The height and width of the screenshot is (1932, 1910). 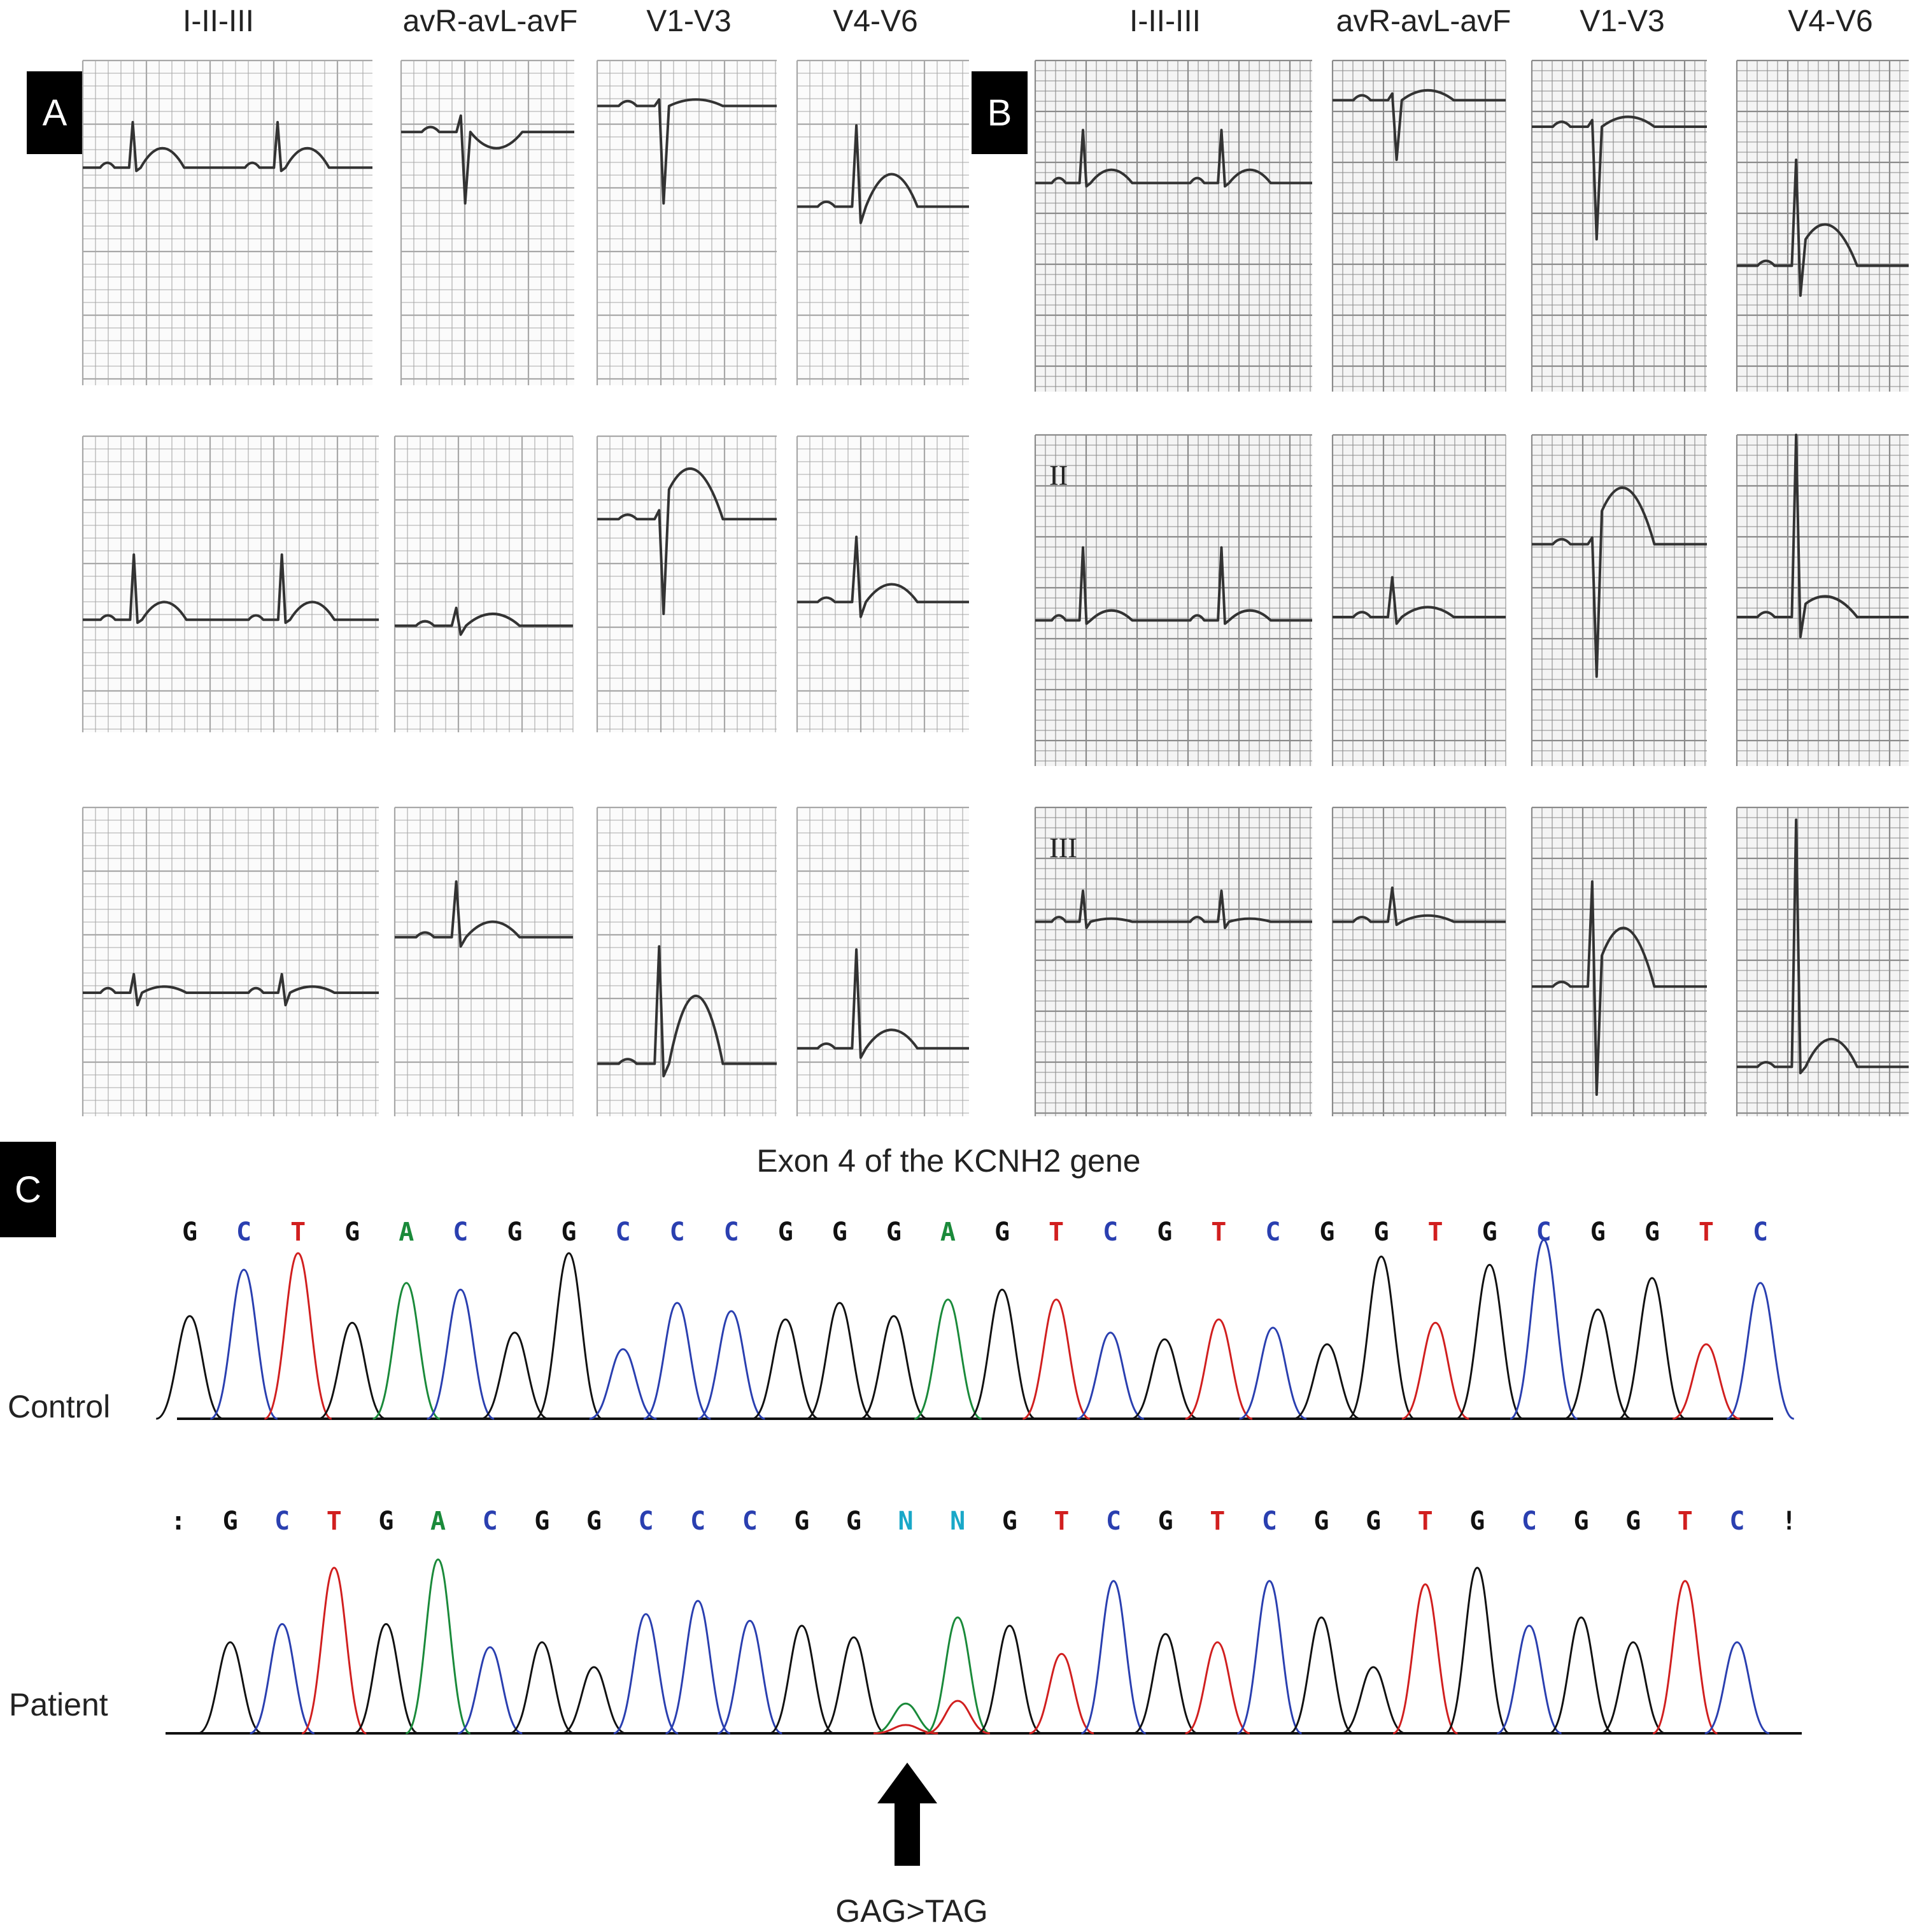 What do you see at coordinates (1000, 113) in the screenshot?
I see `panel-b-badge: B` at bounding box center [1000, 113].